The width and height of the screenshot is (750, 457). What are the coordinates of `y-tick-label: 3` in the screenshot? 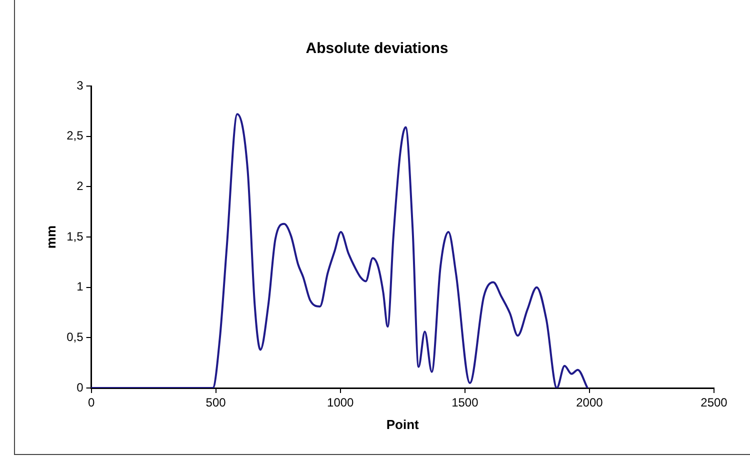 It's located at (80, 85).